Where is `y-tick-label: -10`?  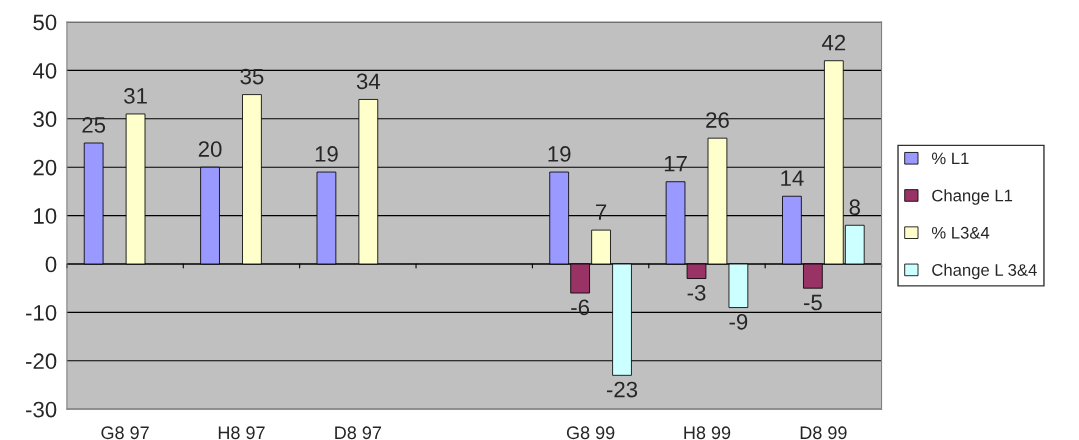 y-tick-label: -10 is located at coordinates (41, 312).